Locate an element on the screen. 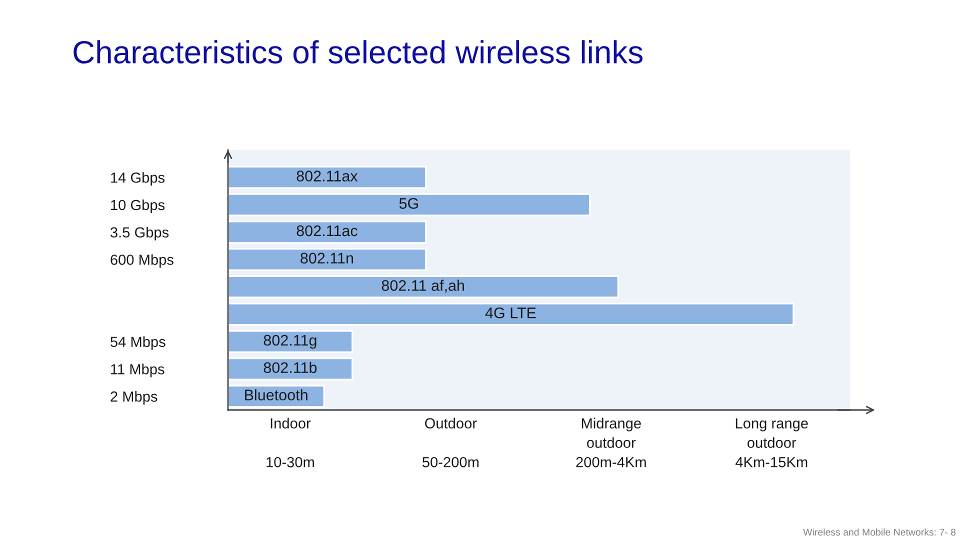 The height and width of the screenshot is (551, 980). text: Outdoor 50-200m is located at coordinates (450, 443).